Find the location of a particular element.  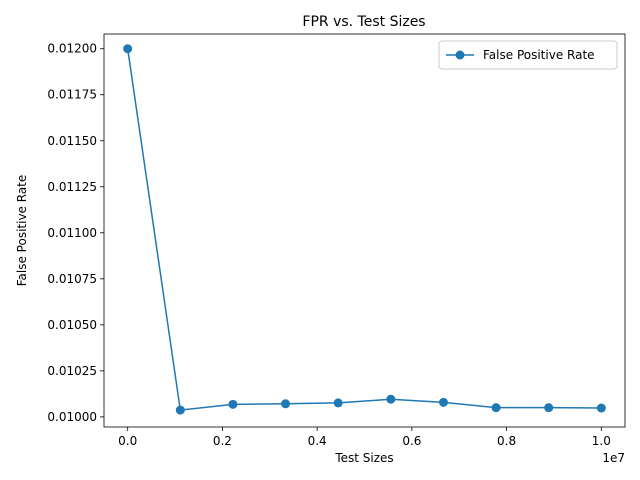

x-tick-label: 0.8 is located at coordinates (506, 441).